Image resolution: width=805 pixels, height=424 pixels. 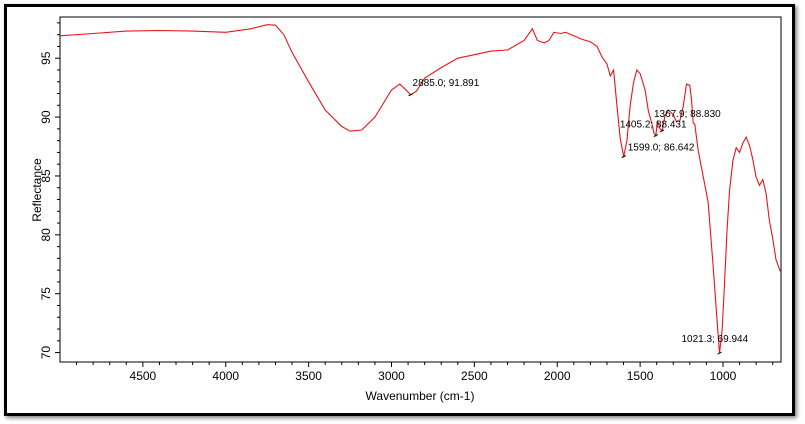 I want to click on y-tick-label: 80, so click(x=46, y=235).